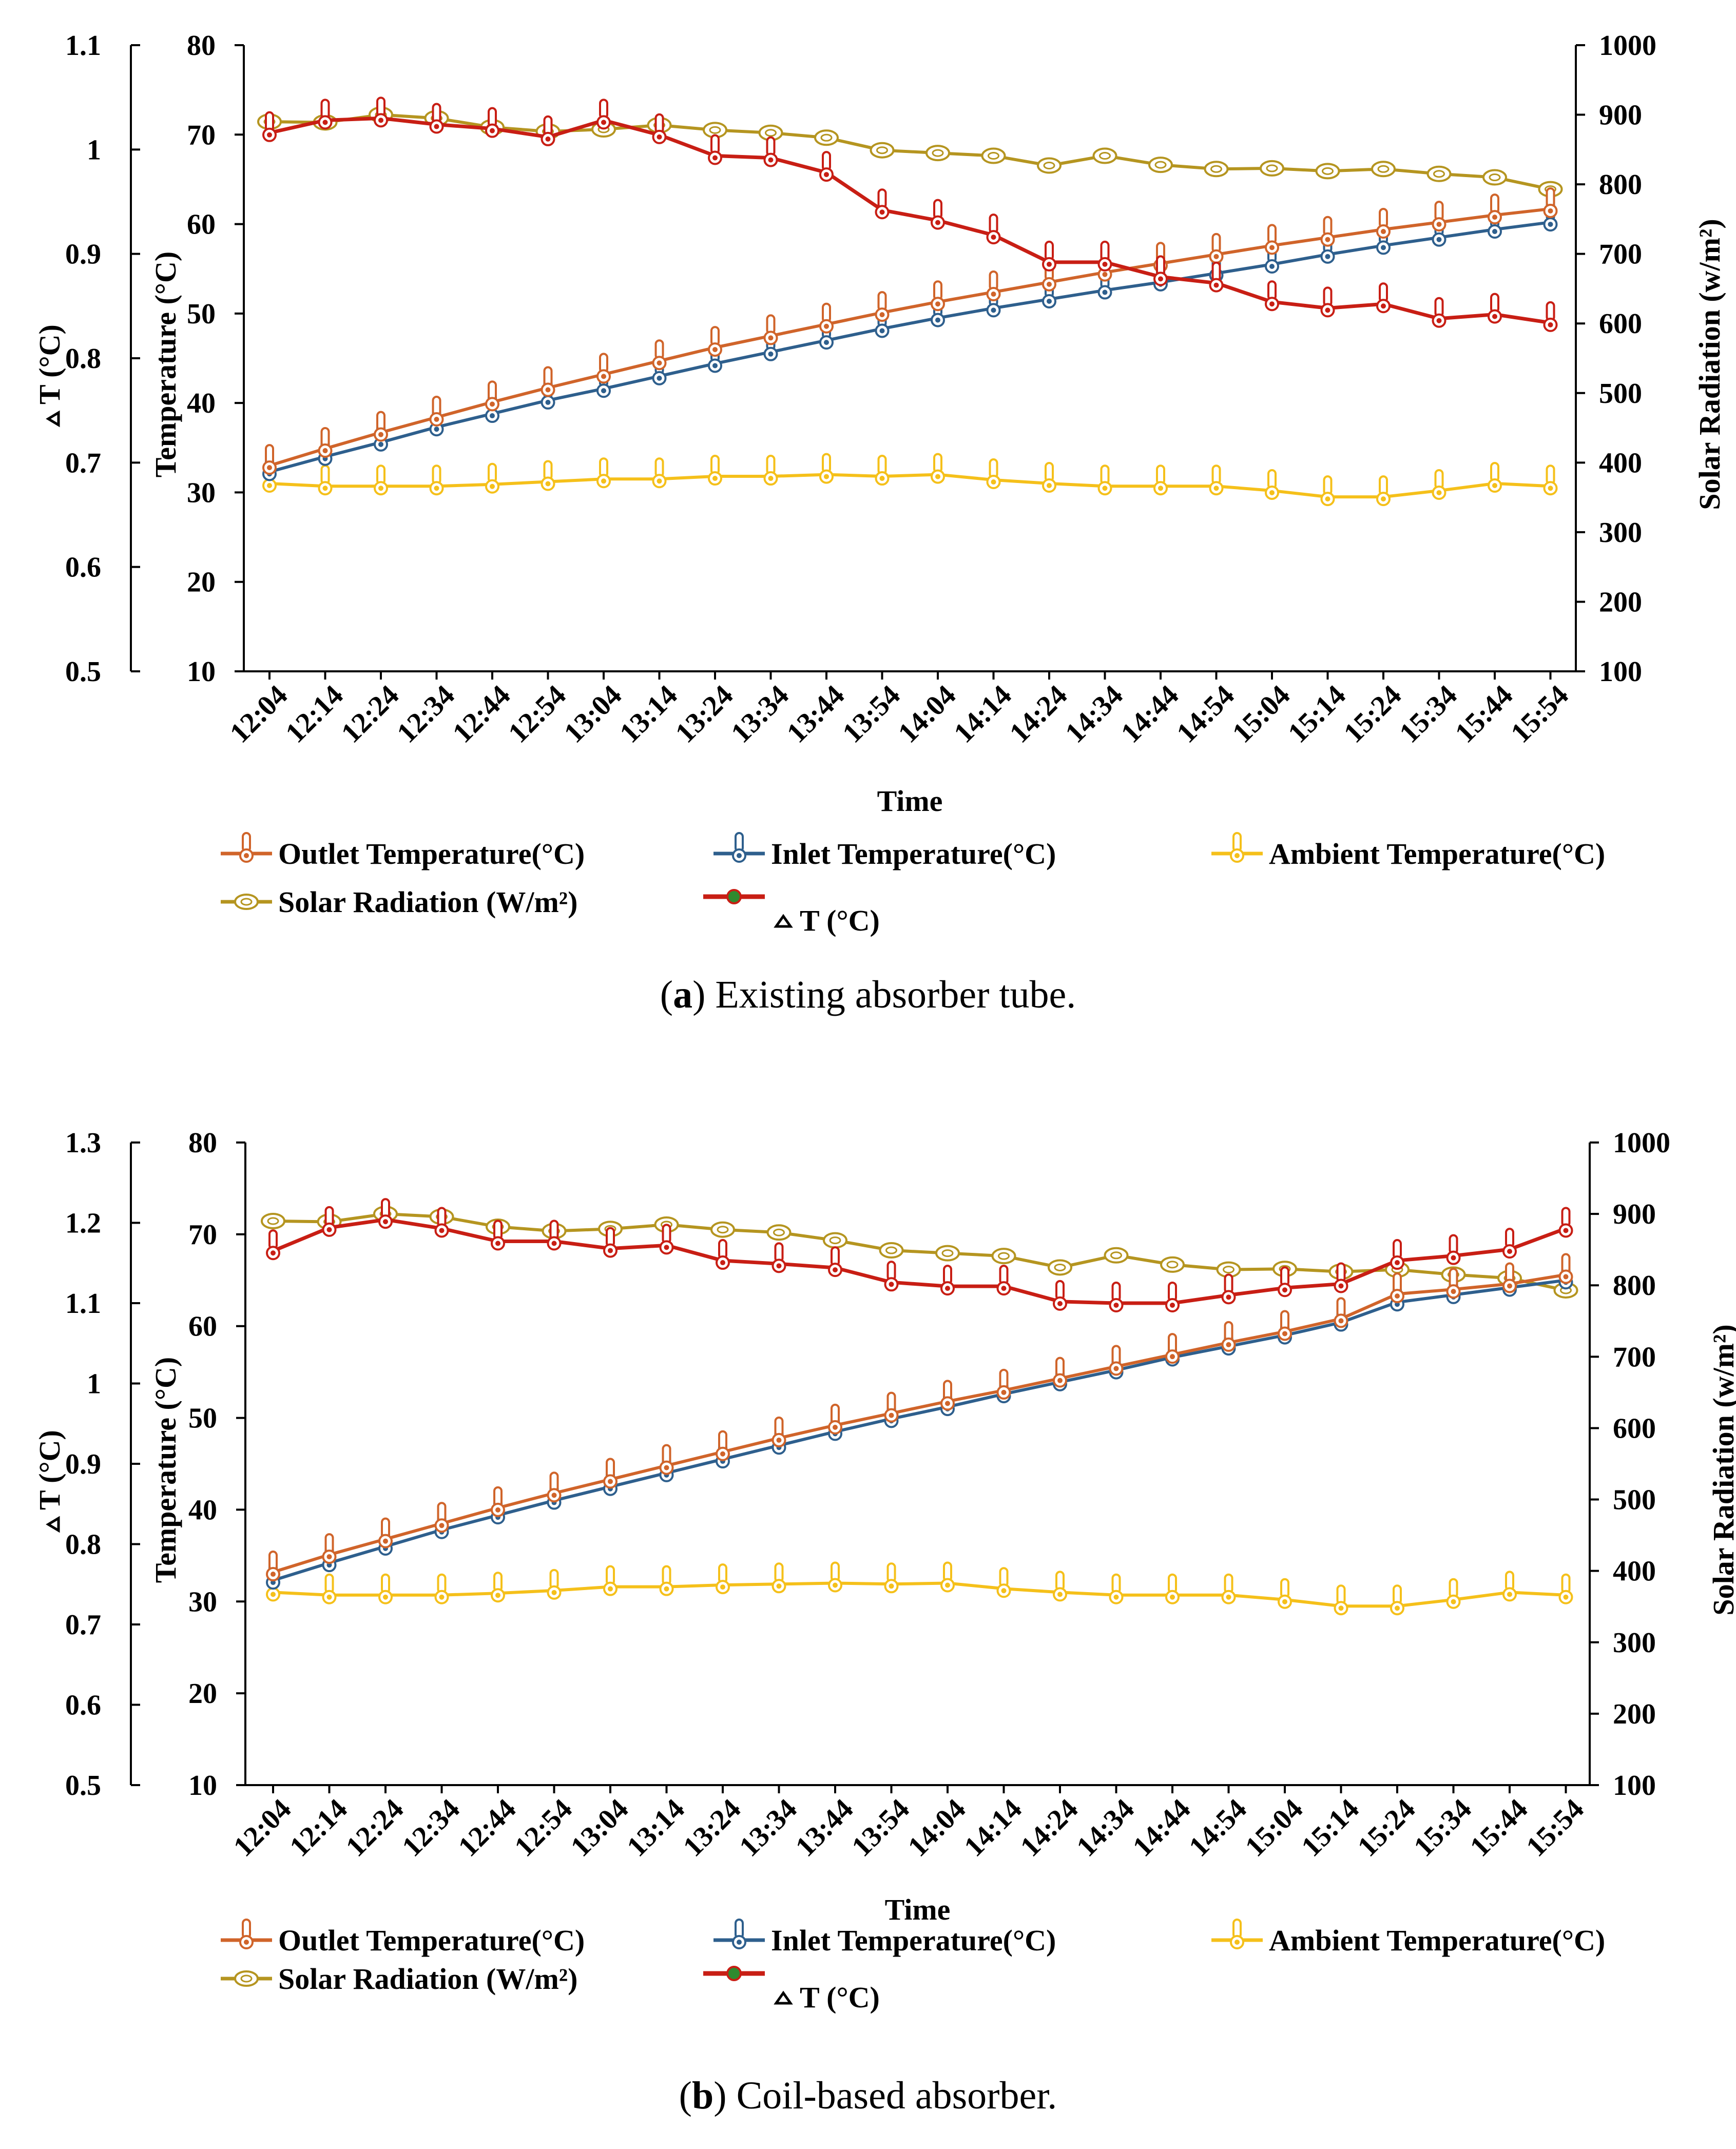 This screenshot has width=1736, height=2149. Describe the element at coordinates (202, 1419) in the screenshot. I see `chart-b-temp-tick-label: 50` at that location.